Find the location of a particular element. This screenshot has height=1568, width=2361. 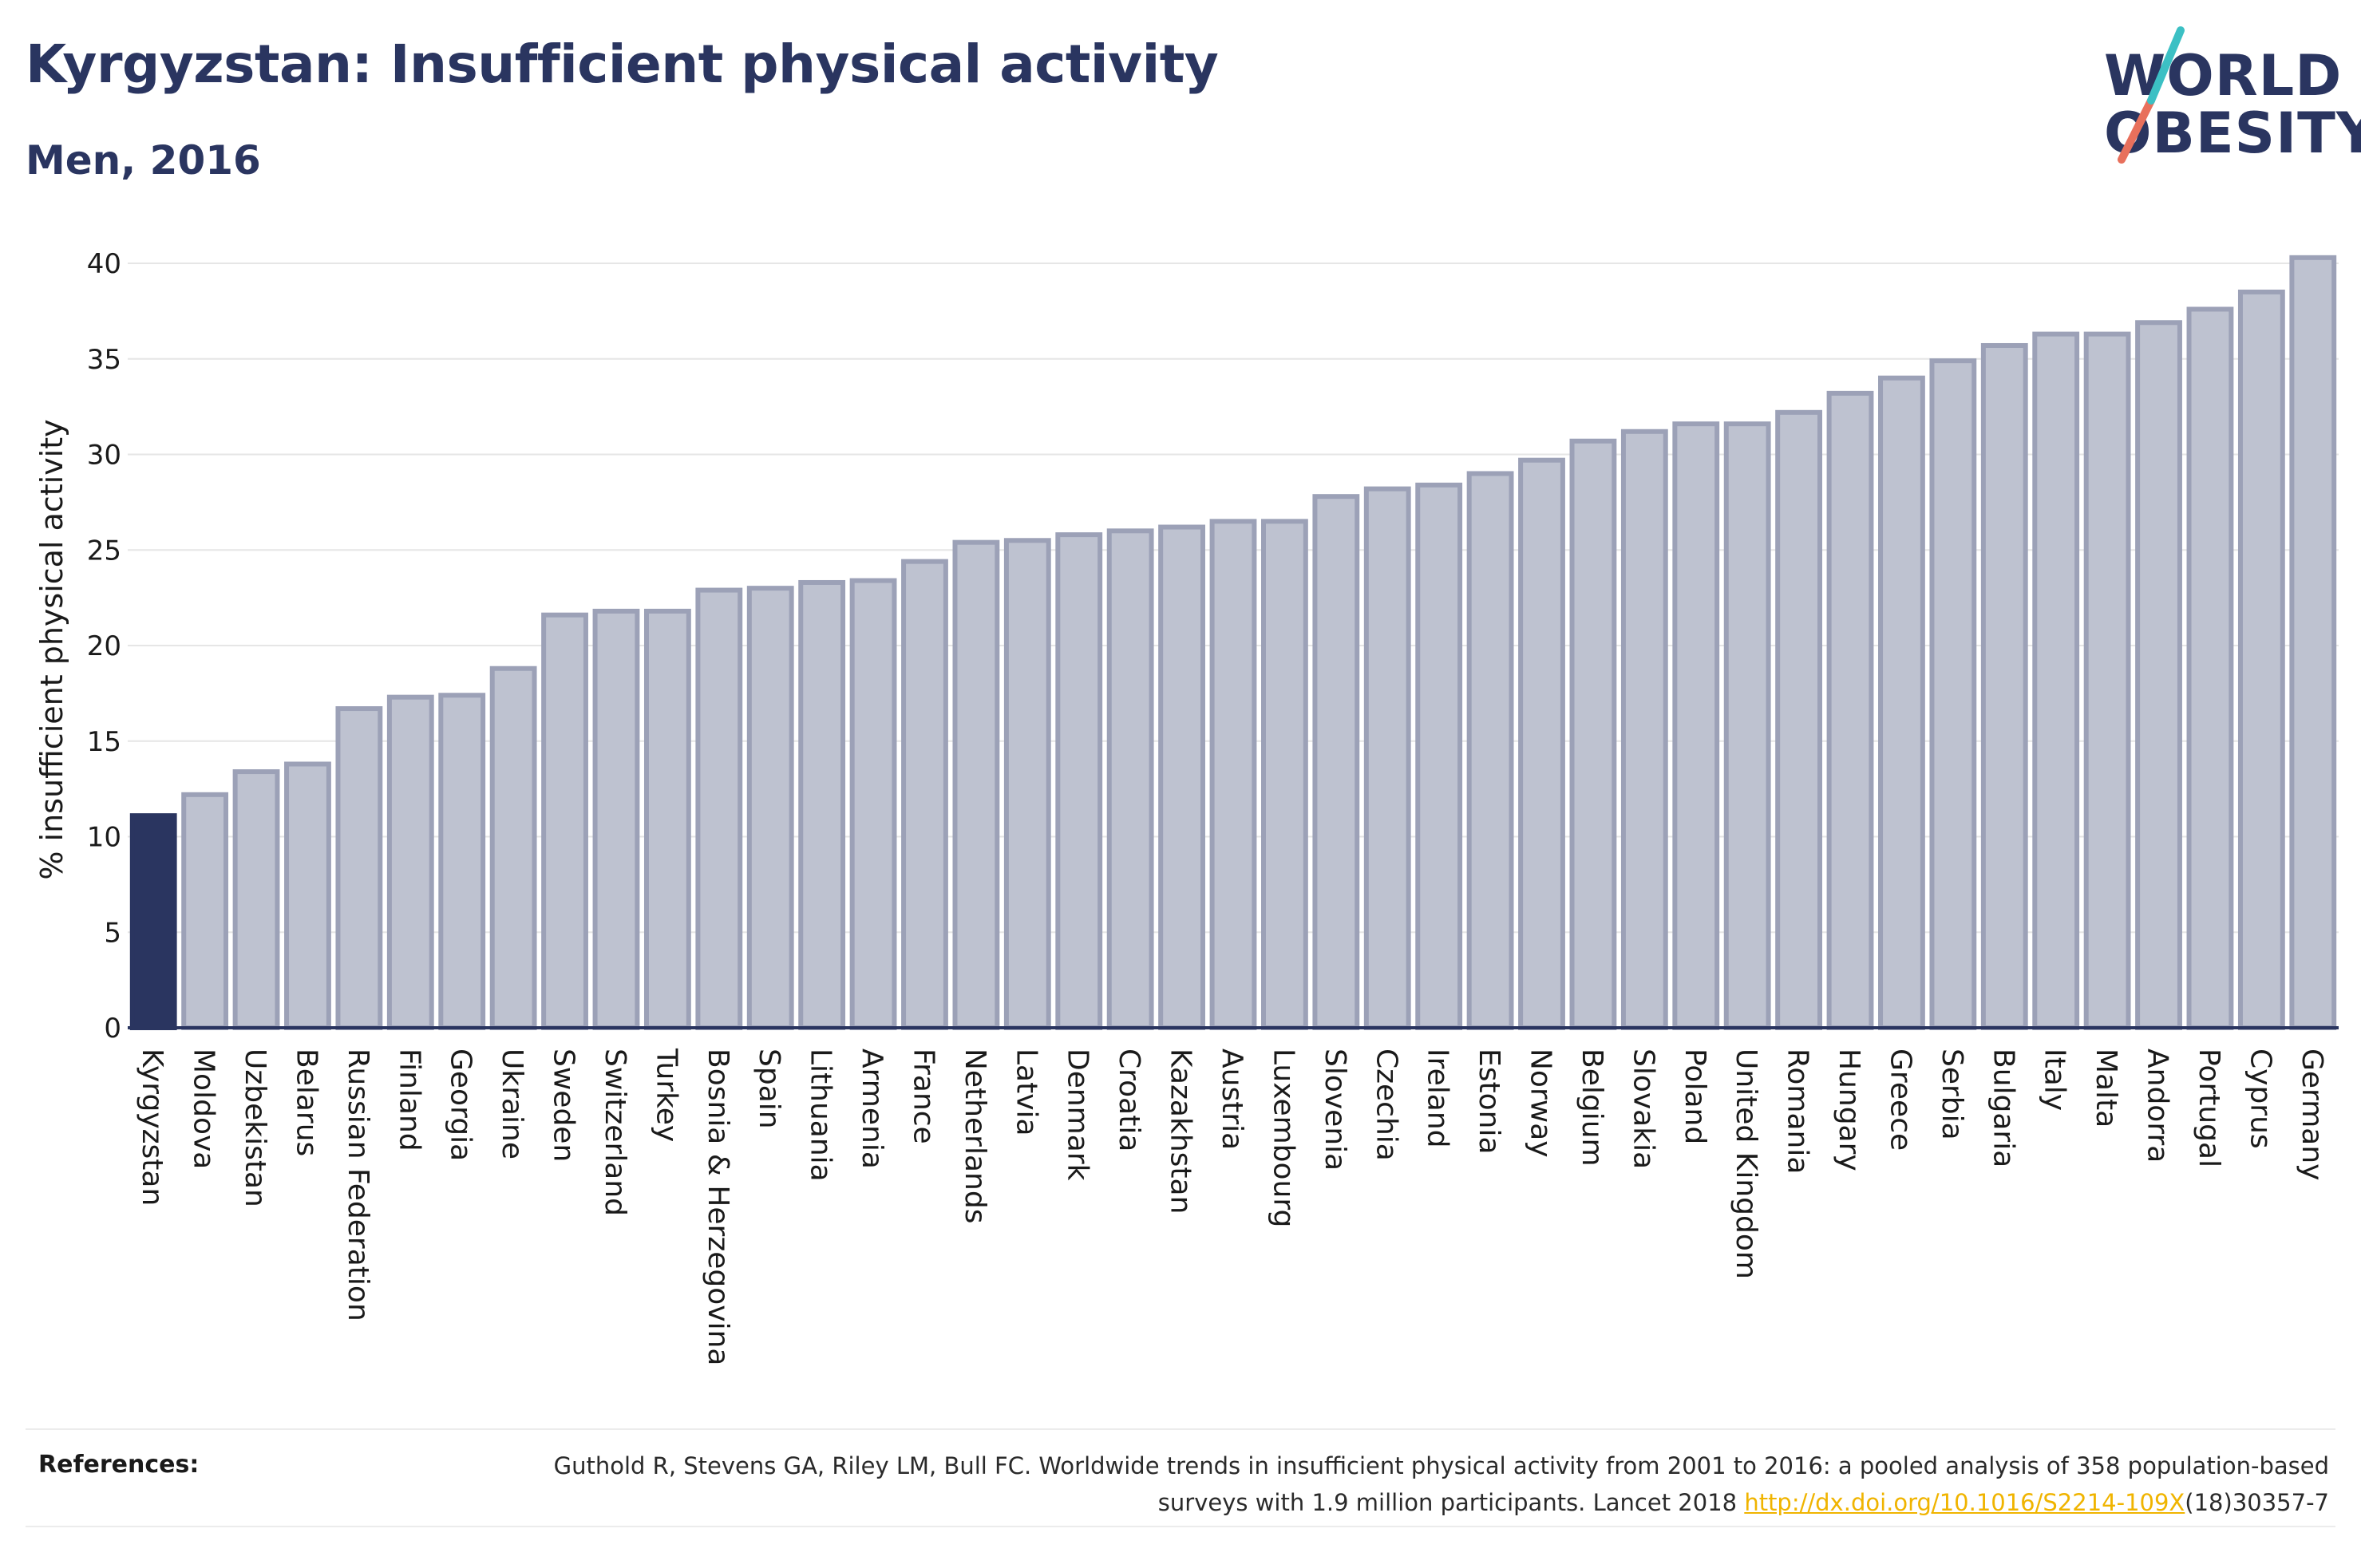

y-tick-label-10: 10 is located at coordinates (104, 838).